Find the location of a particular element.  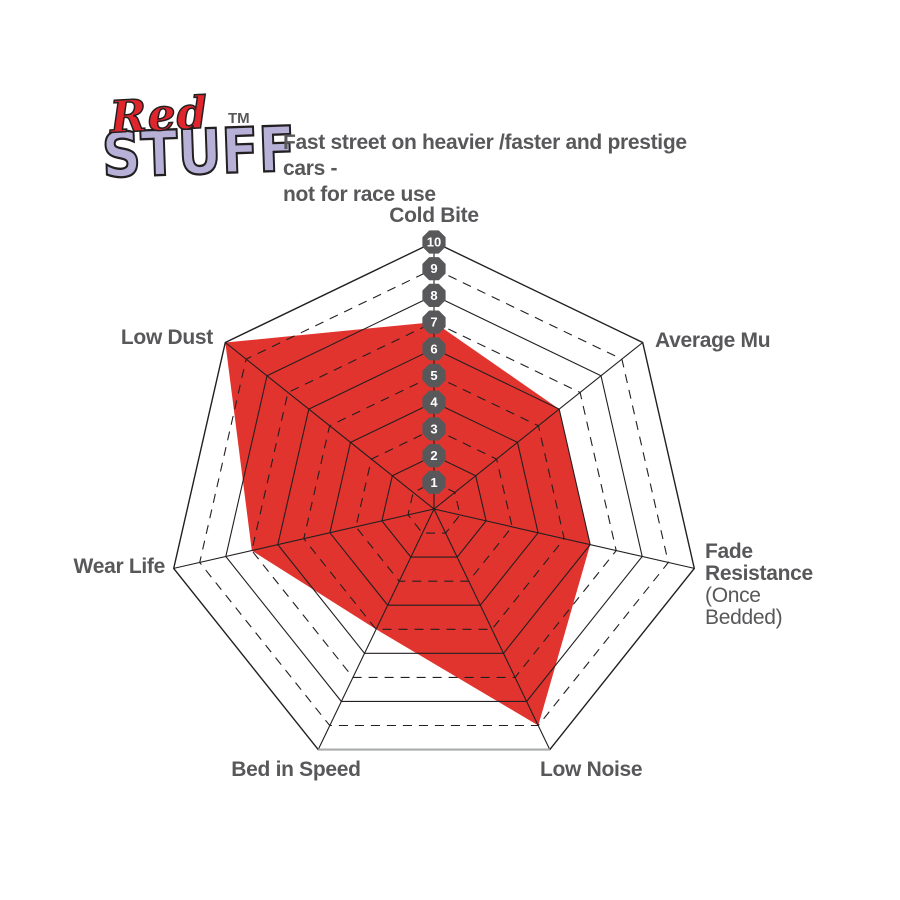

scale-badge-label-7: 7 is located at coordinates (433, 322).